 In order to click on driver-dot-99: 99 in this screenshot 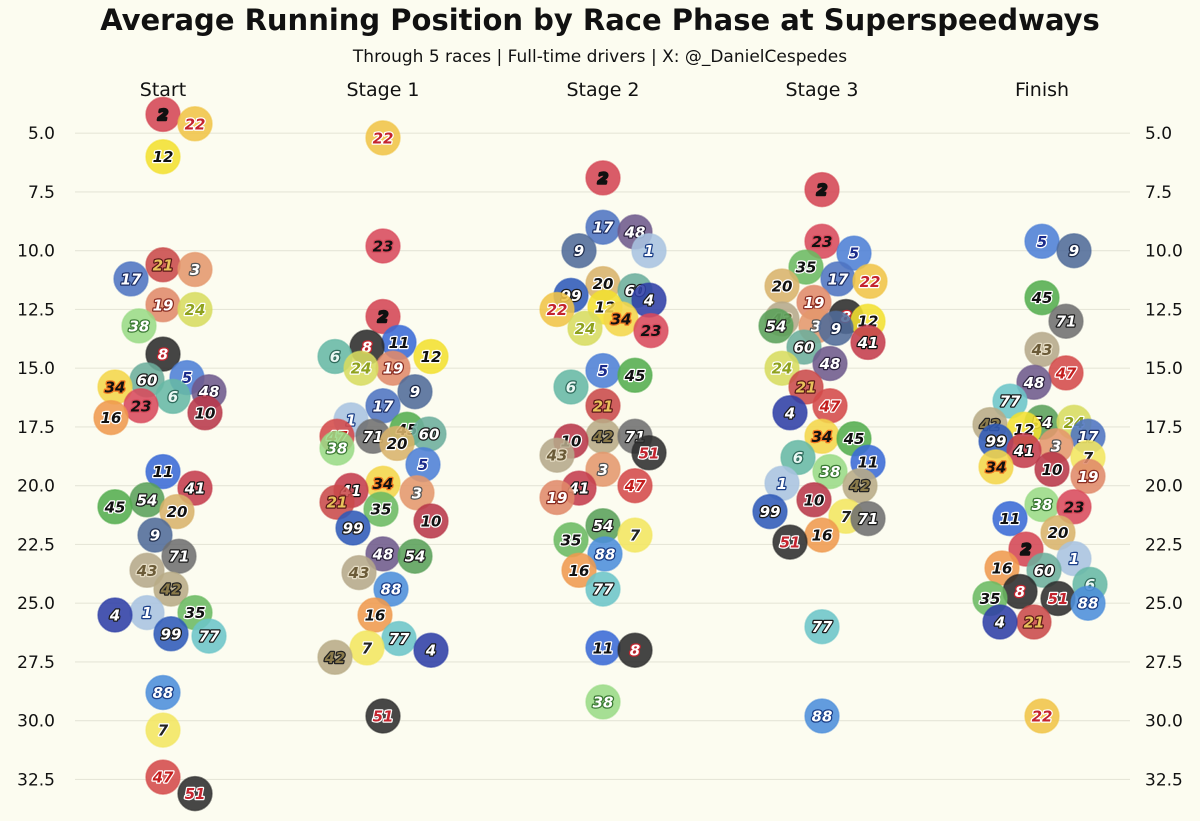, I will do `click(171, 634)`.